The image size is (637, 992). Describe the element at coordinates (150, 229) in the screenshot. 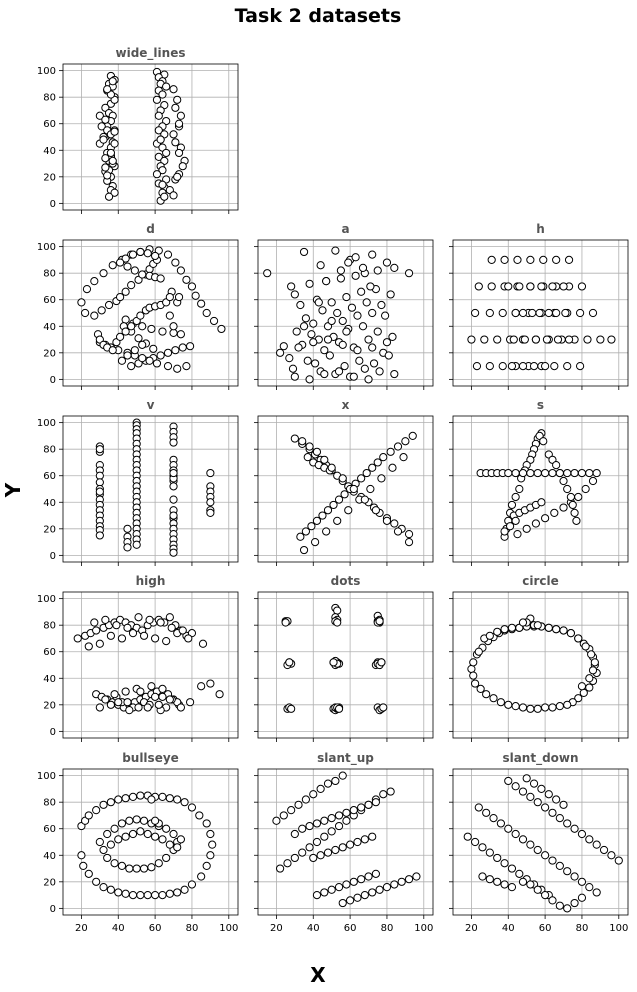

I see `panel-title: d` at that location.